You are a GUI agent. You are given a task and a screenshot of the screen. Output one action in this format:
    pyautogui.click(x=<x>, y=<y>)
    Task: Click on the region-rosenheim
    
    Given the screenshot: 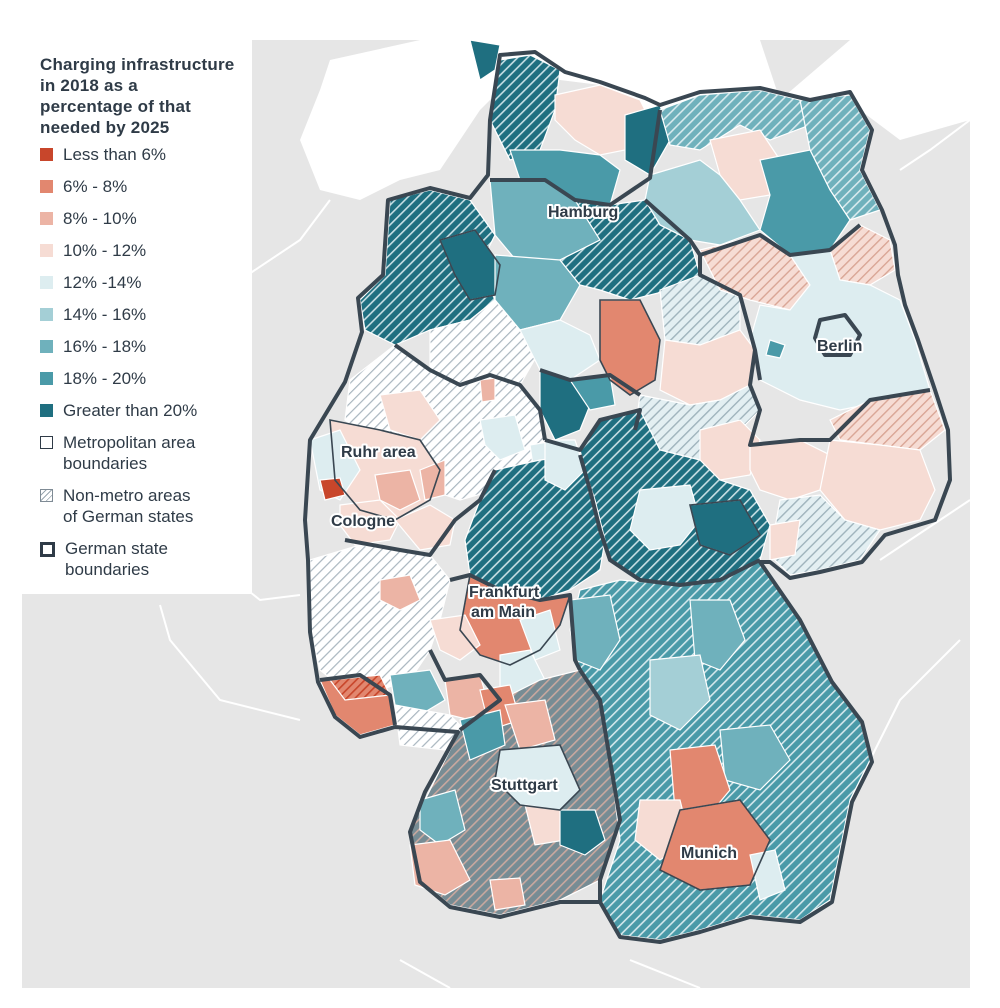 What is the action you would take?
    pyautogui.click(x=767, y=875)
    